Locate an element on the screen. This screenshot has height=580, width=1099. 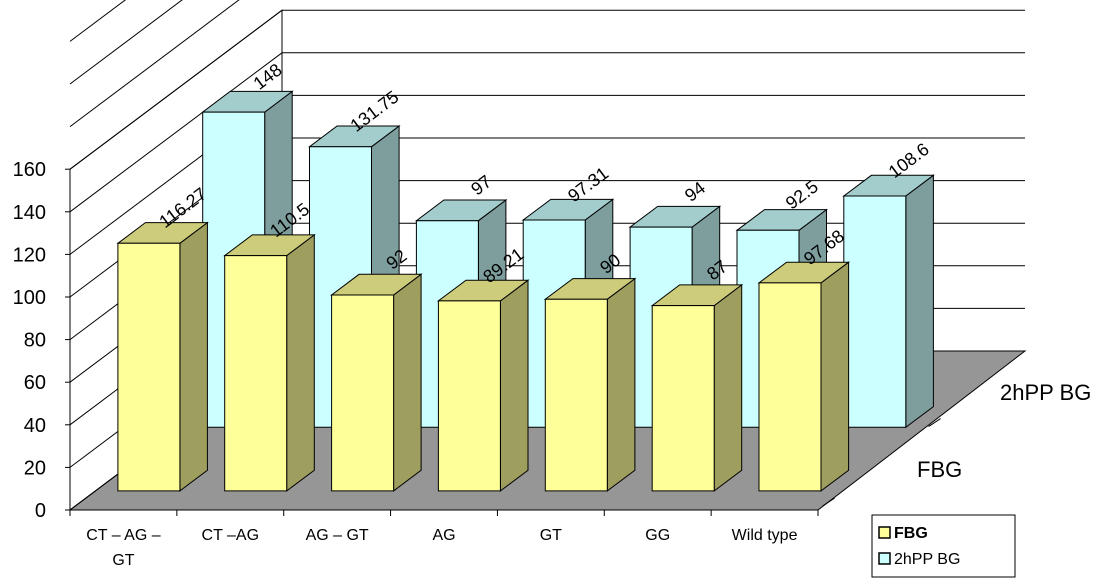
legend-label: FBG is located at coordinates (911, 533).